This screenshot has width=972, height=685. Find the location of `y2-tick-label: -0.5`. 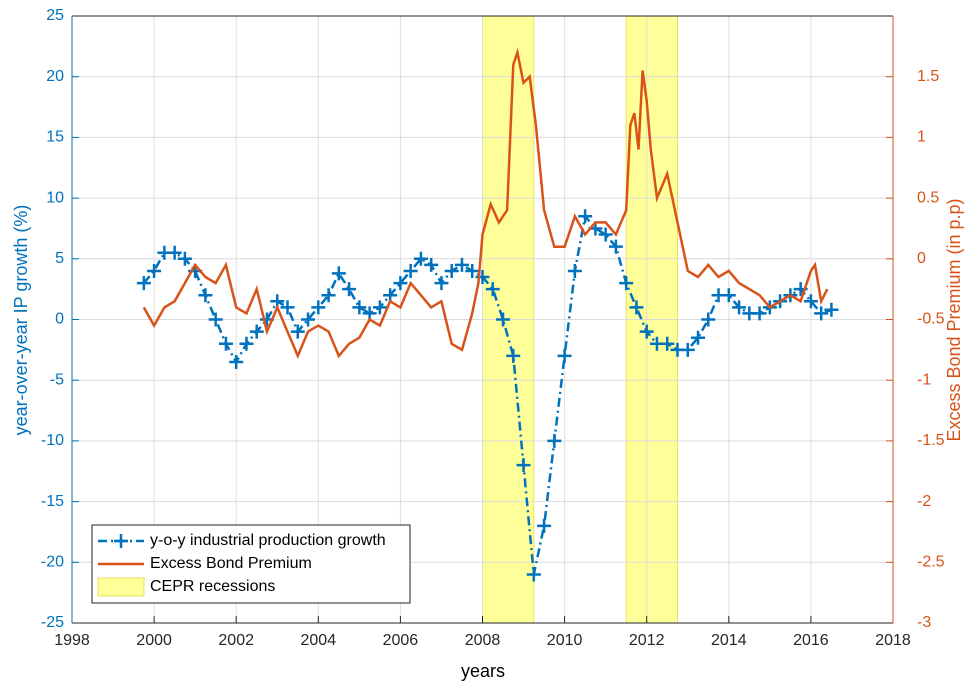

y2-tick-label: -0.5 is located at coordinates (931, 319).